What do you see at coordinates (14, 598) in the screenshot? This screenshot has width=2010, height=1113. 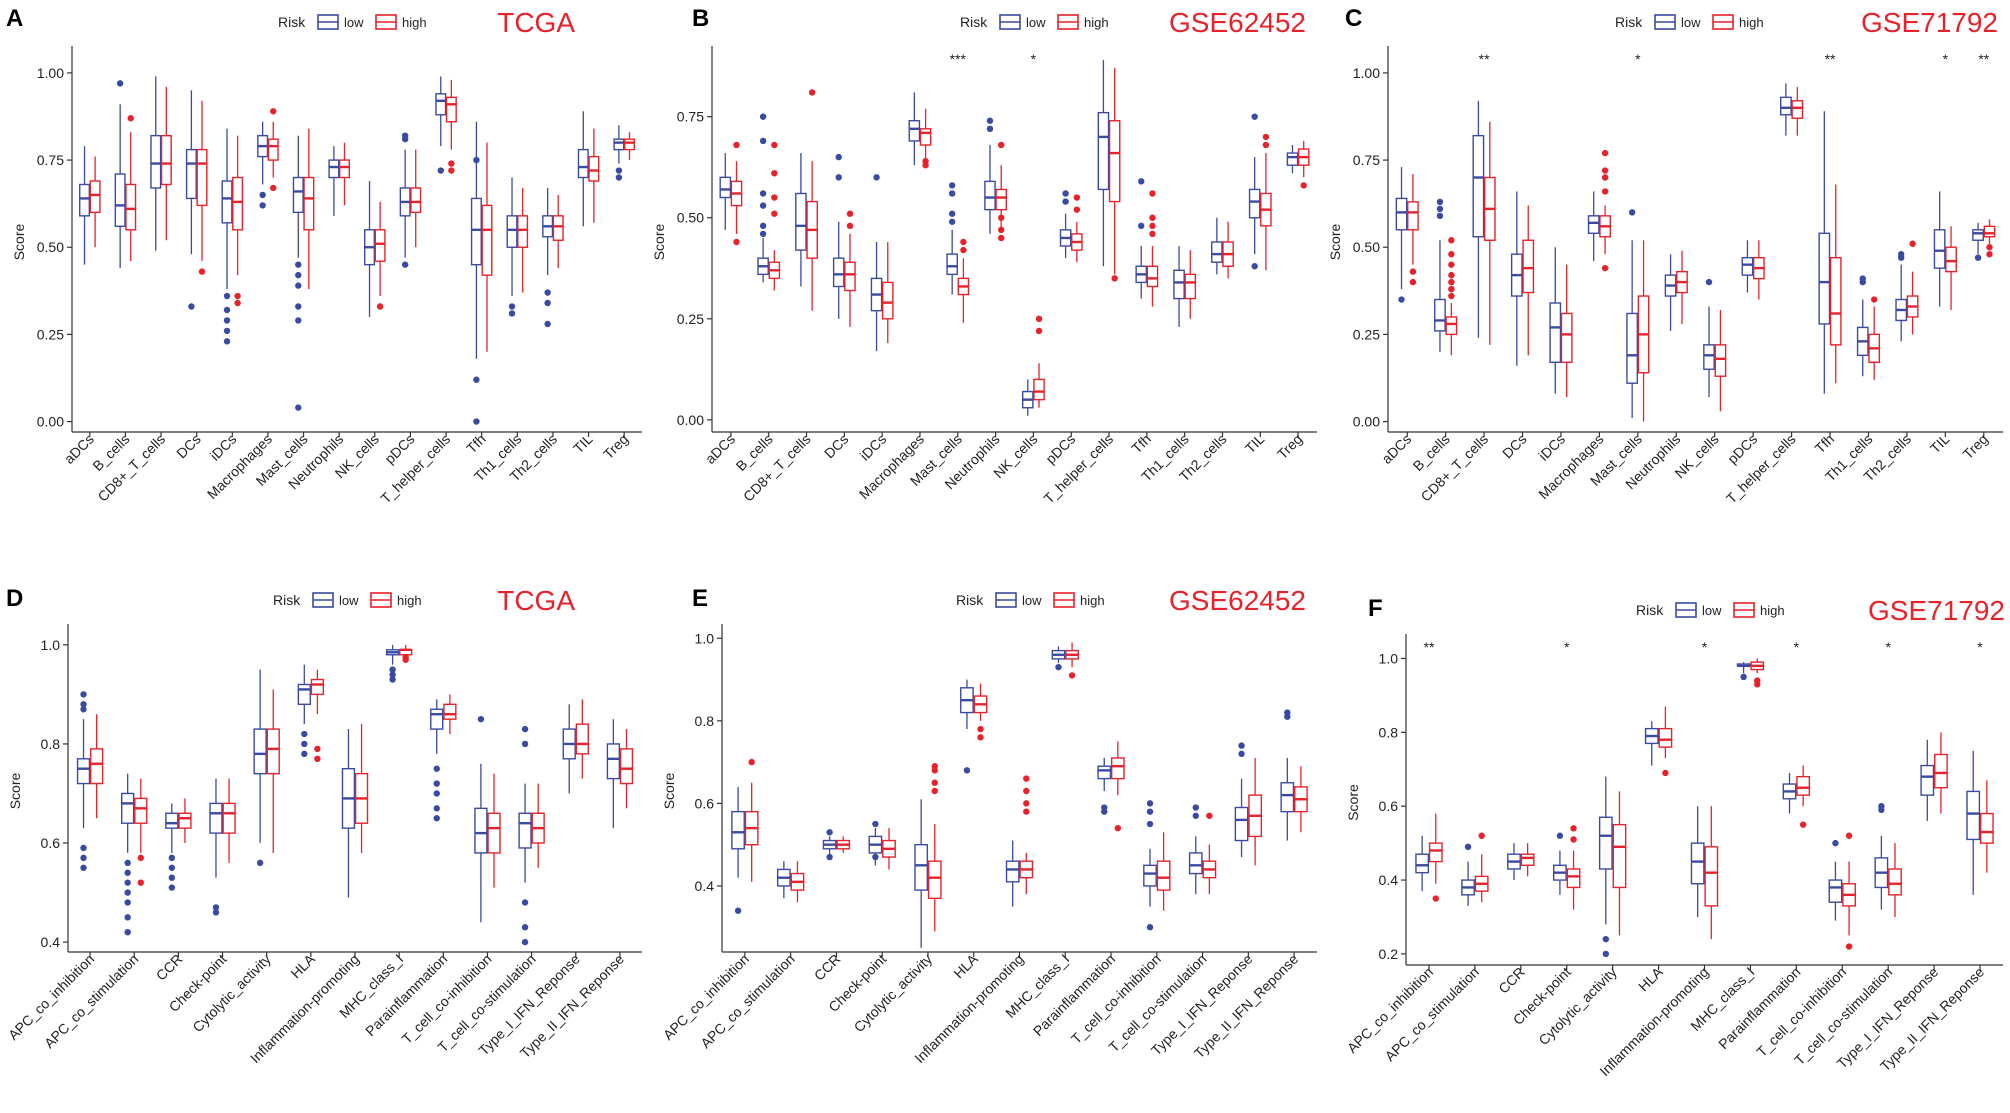 I see `panel-letter: D` at bounding box center [14, 598].